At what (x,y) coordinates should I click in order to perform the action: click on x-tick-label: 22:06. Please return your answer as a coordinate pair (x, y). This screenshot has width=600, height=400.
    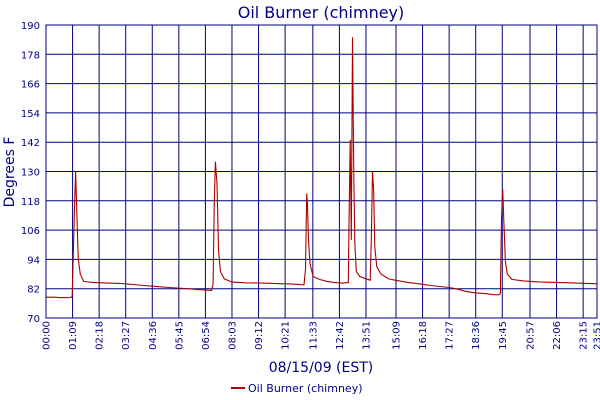
    Looking at the image, I should click on (557, 335).